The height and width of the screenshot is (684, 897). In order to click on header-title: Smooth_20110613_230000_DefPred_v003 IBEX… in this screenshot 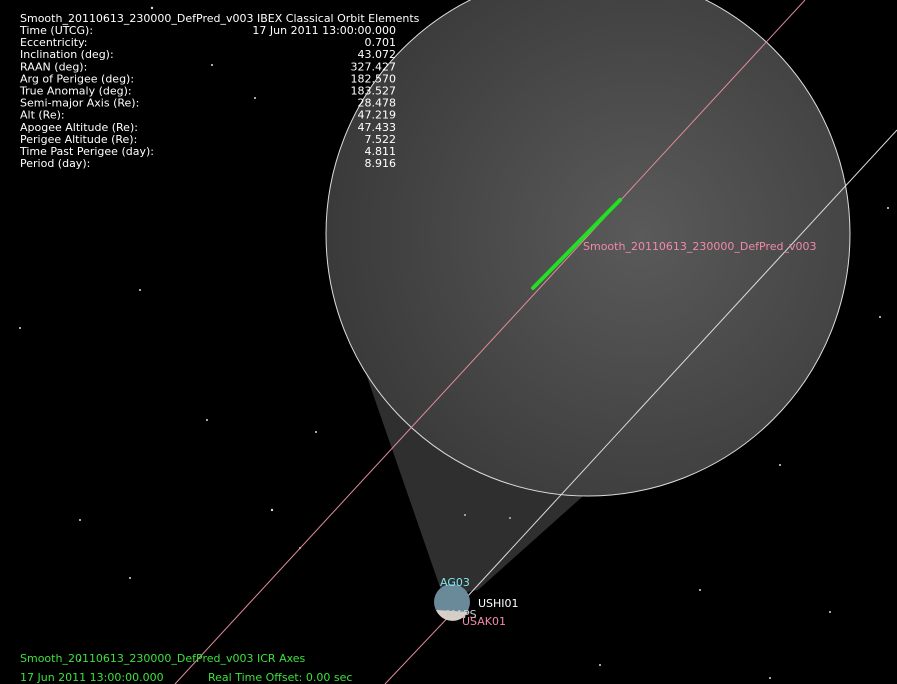, I will do `click(220, 18)`.